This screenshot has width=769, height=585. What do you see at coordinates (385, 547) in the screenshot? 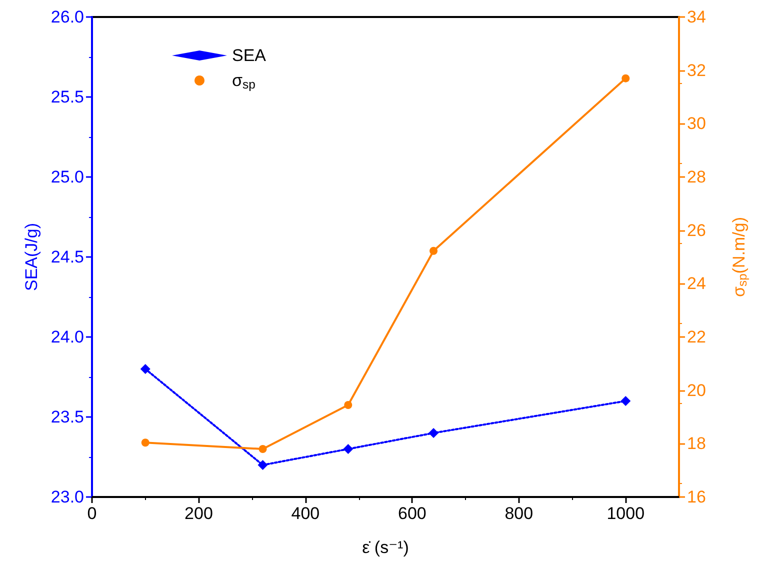
I see `x-axis-title: ε̇ (s⁻¹)` at bounding box center [385, 547].